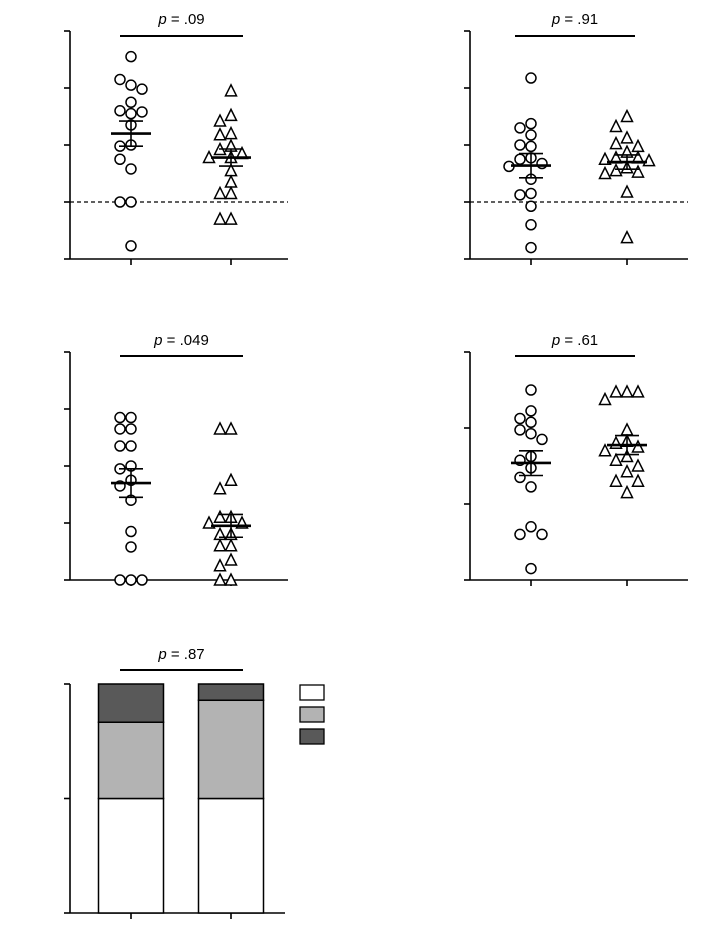 The image size is (709, 942). I want to click on p-value: = .87, so click(186, 654).